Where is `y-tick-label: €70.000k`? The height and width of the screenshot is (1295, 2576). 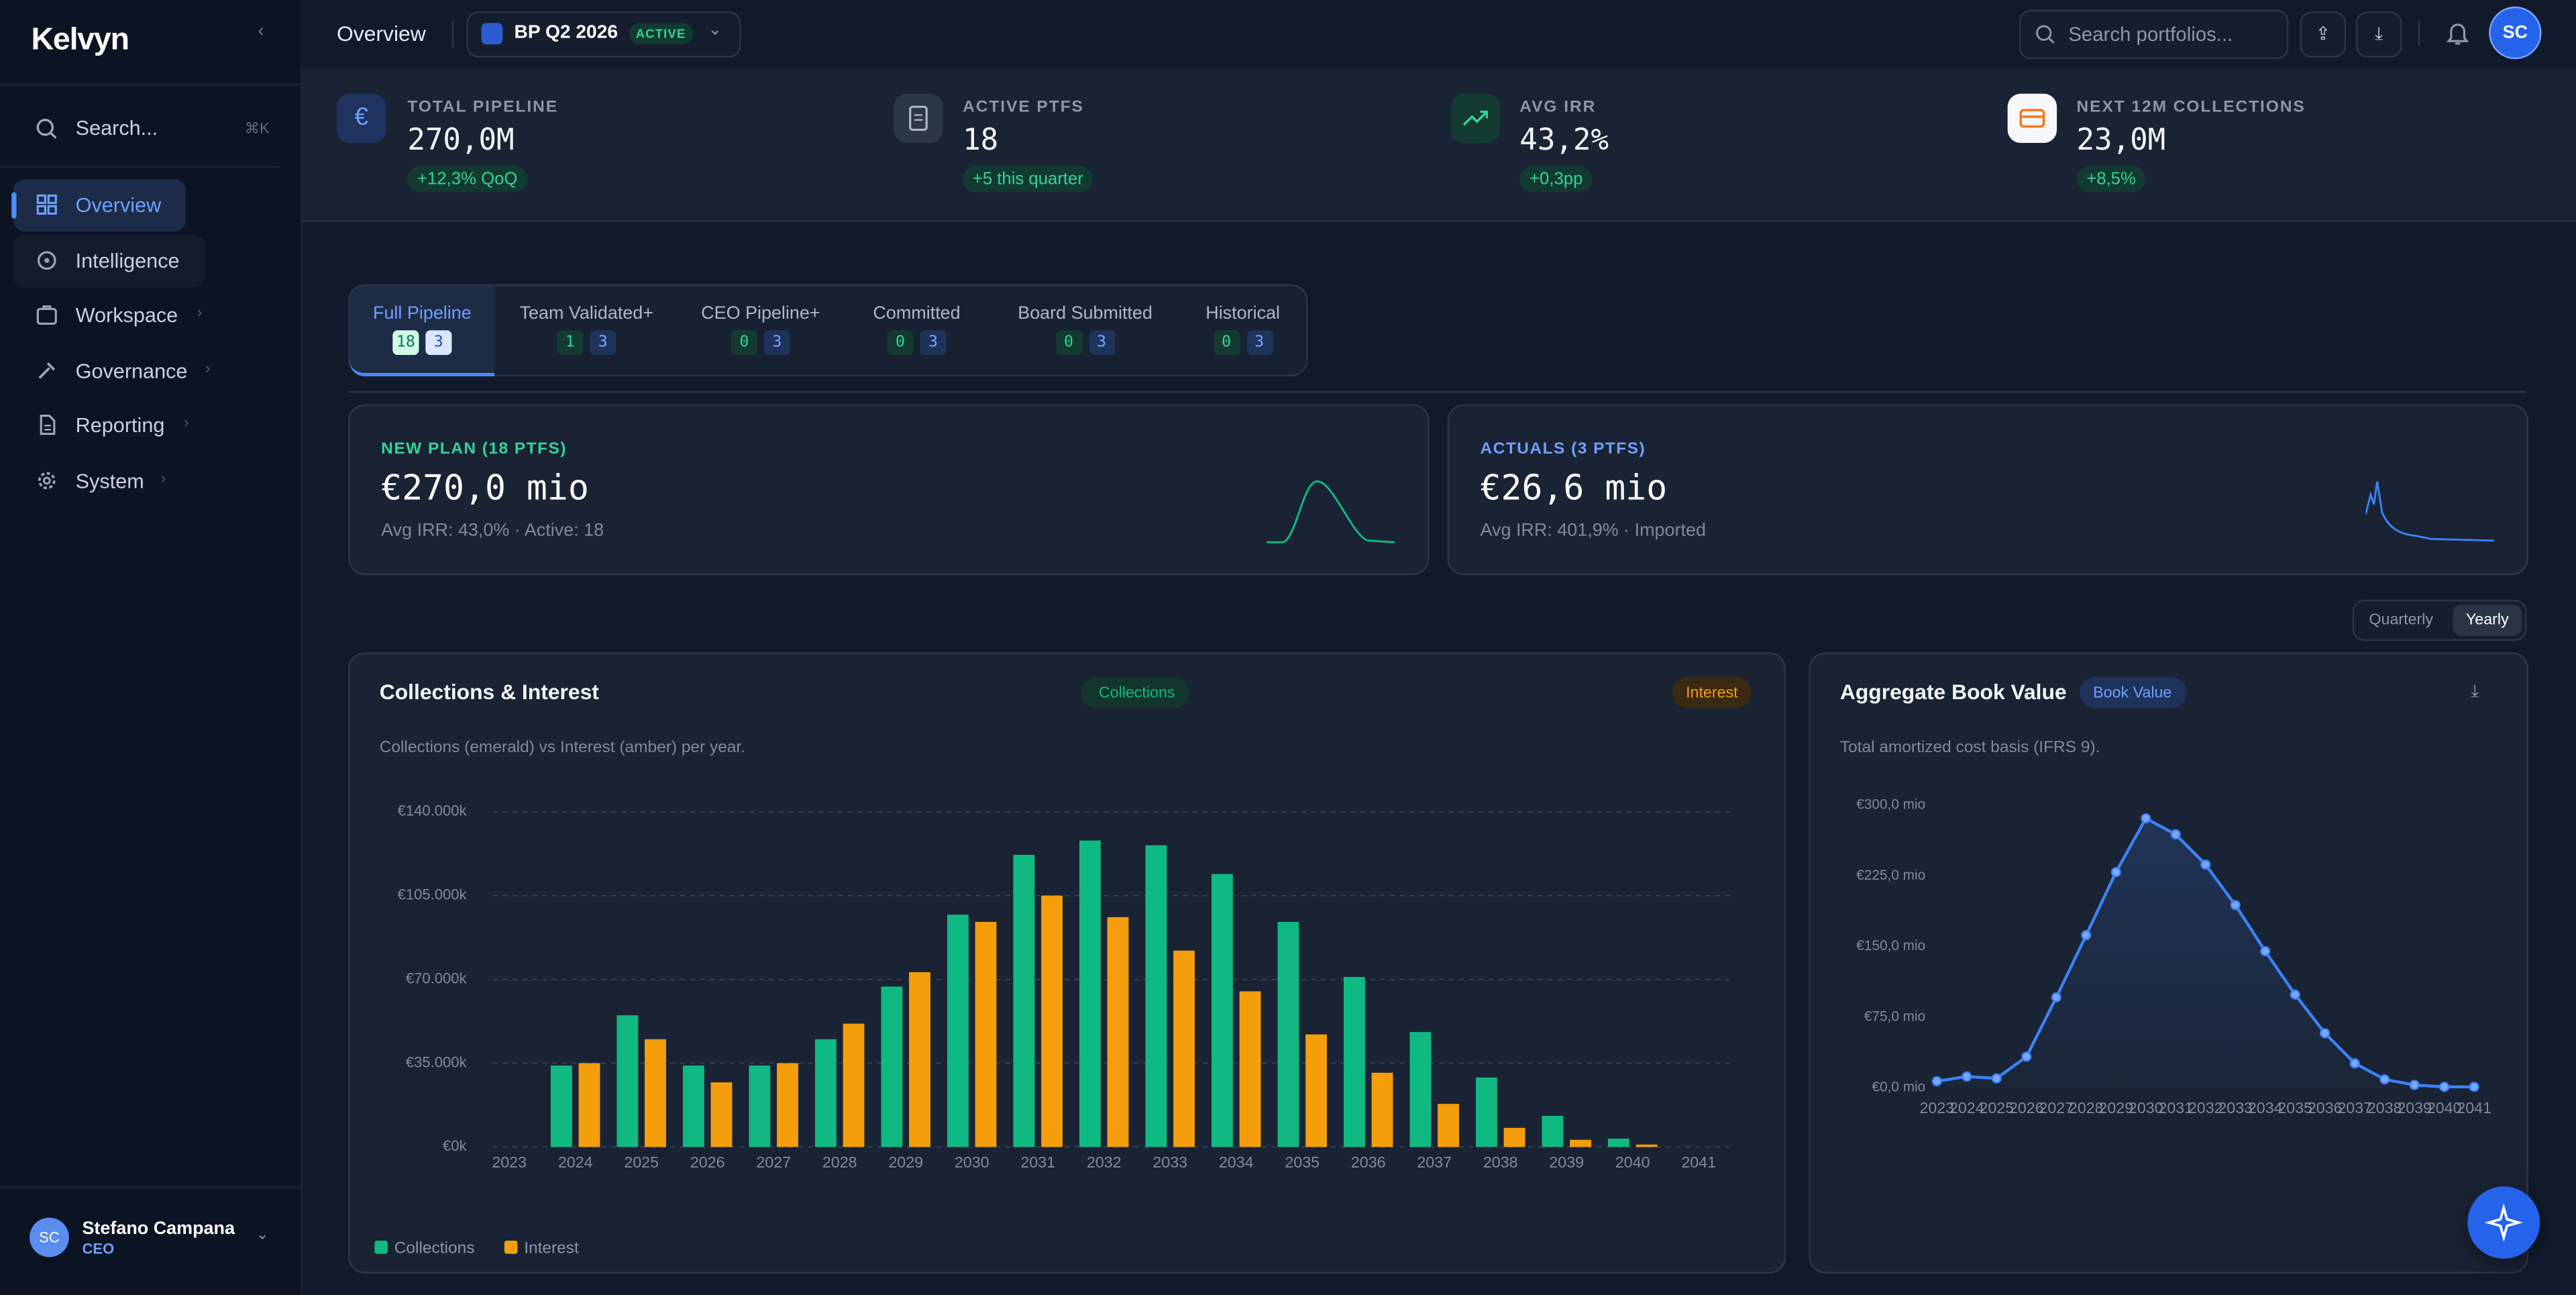 y-tick-label: €70.000k is located at coordinates (437, 978).